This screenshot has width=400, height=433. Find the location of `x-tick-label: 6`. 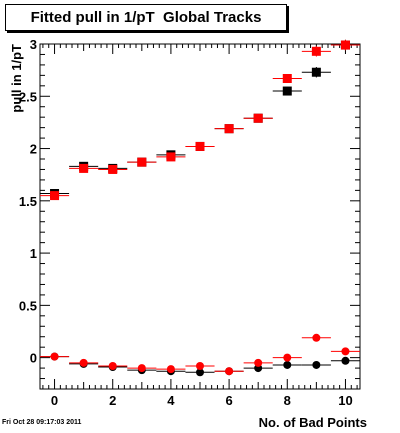

x-tick-label: 6 is located at coordinates (228, 400).